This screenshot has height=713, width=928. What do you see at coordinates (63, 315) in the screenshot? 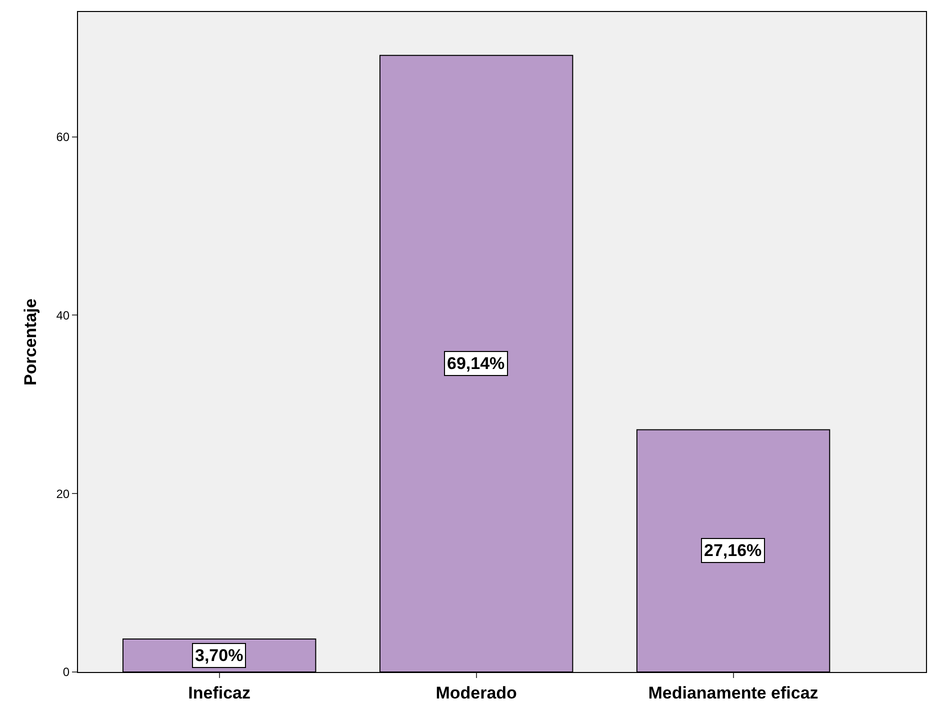
I see `y-tick-label: 40` at bounding box center [63, 315].